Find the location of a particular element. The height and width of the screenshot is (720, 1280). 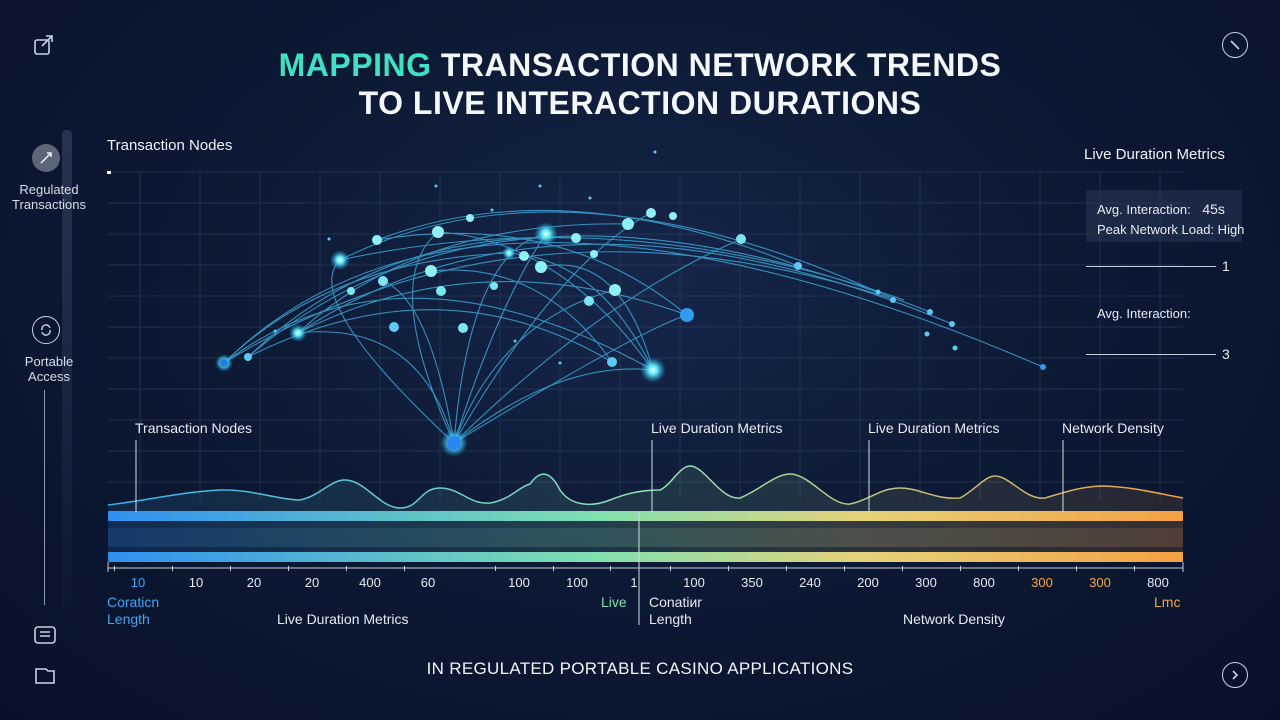

no-entry-icon is located at coordinates (1235, 45).